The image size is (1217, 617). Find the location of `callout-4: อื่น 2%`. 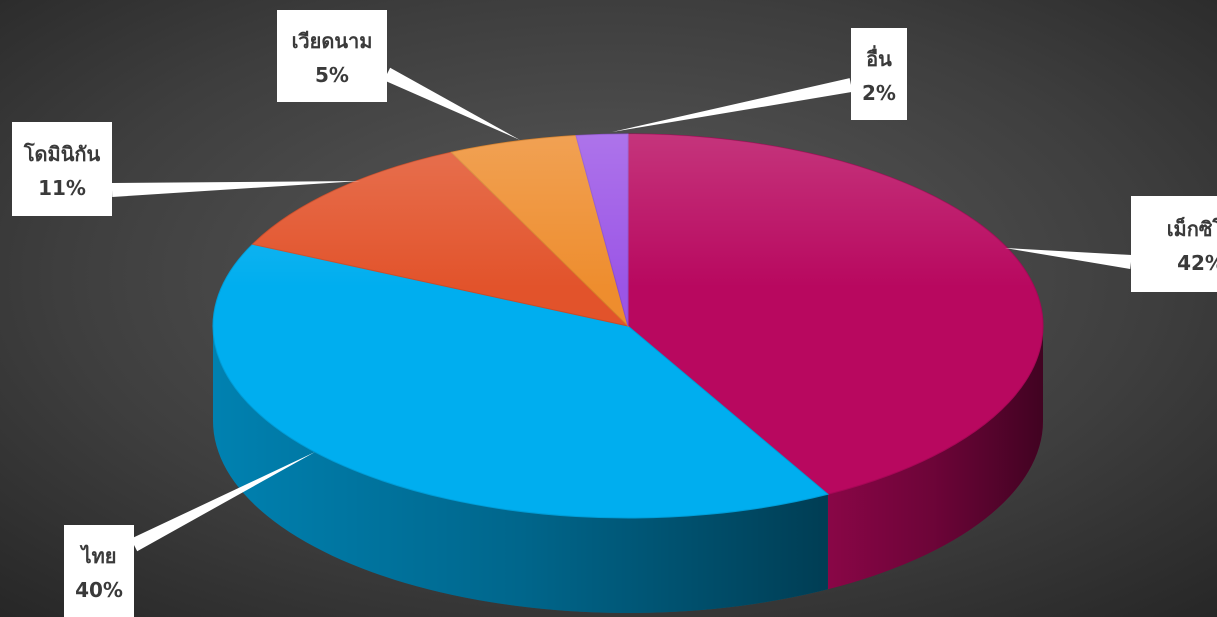

callout-4: อื่น 2% is located at coordinates (759, 80).